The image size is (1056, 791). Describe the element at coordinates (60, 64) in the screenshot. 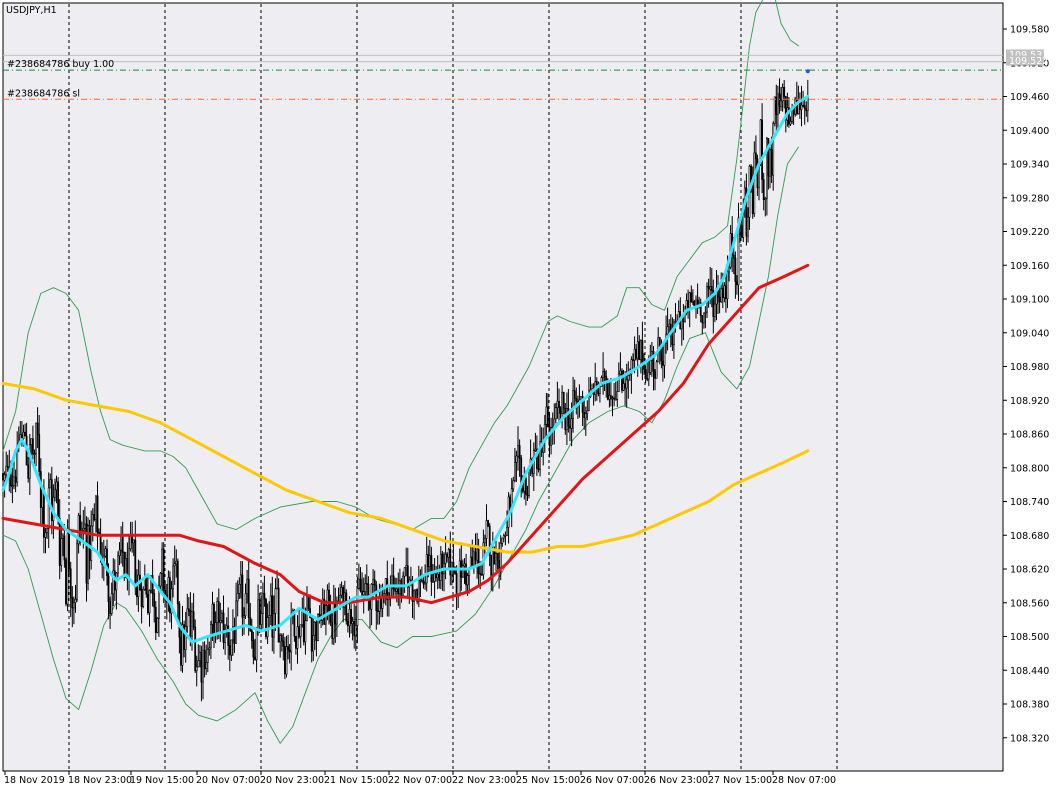

I see `order-entry-label: #238684786 buy 1.00` at that location.